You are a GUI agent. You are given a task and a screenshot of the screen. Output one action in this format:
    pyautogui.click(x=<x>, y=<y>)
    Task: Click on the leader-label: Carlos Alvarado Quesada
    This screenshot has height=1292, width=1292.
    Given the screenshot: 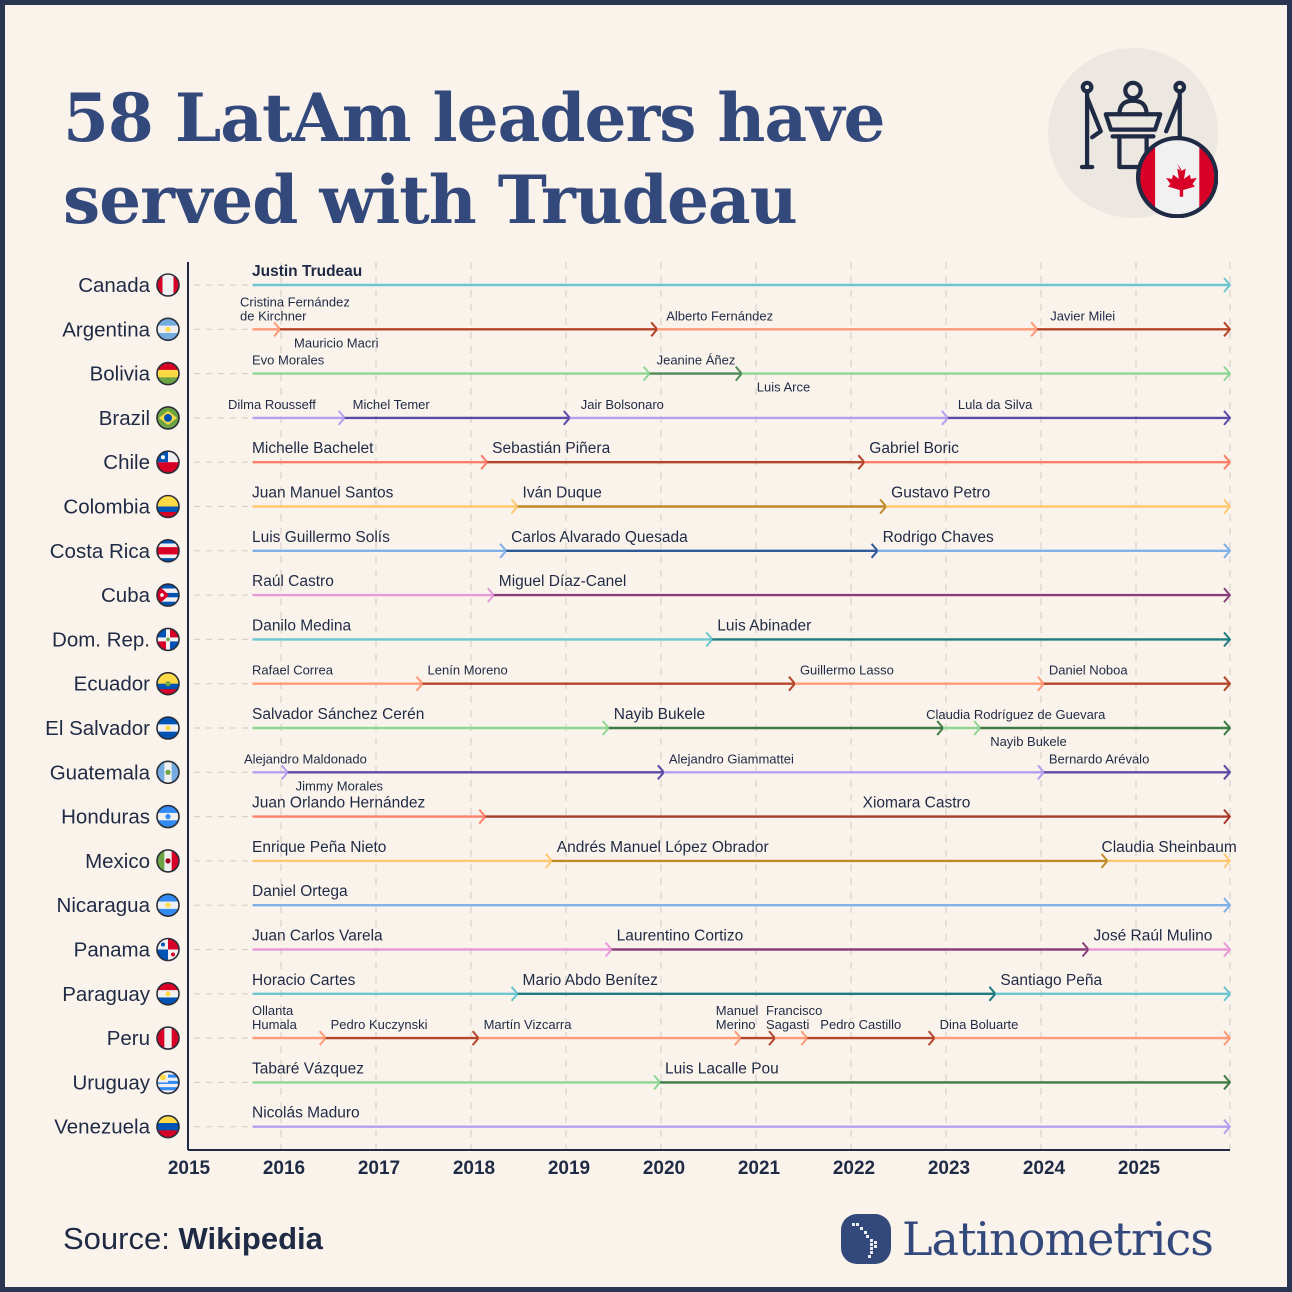 What is the action you would take?
    pyautogui.click(x=599, y=537)
    